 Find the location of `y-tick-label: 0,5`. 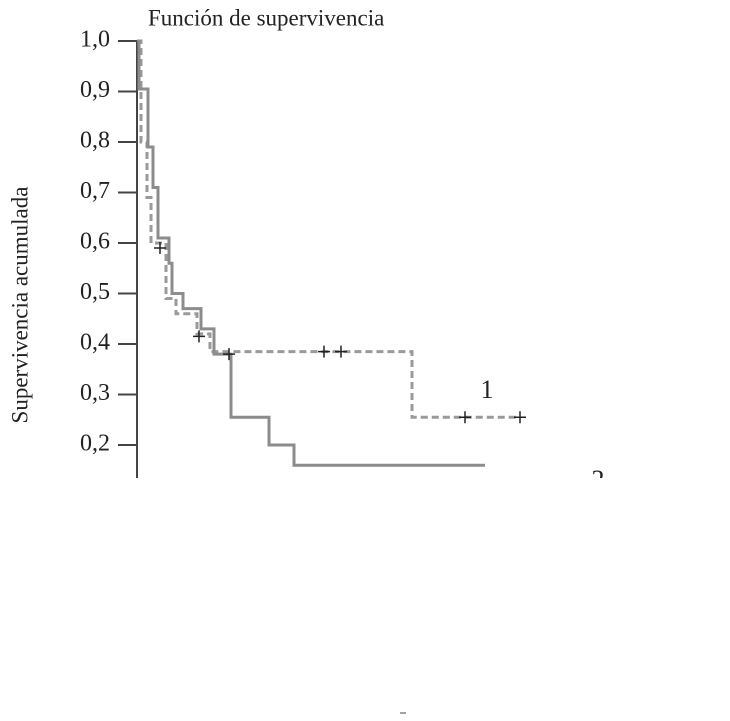

y-tick-label: 0,5 is located at coordinates (95, 292).